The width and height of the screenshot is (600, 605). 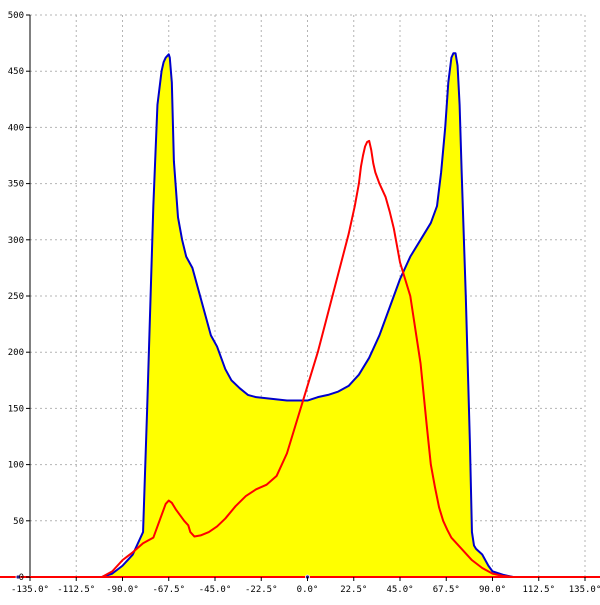 I want to click on x-tick-label: 22.5°, so click(x=353, y=590).